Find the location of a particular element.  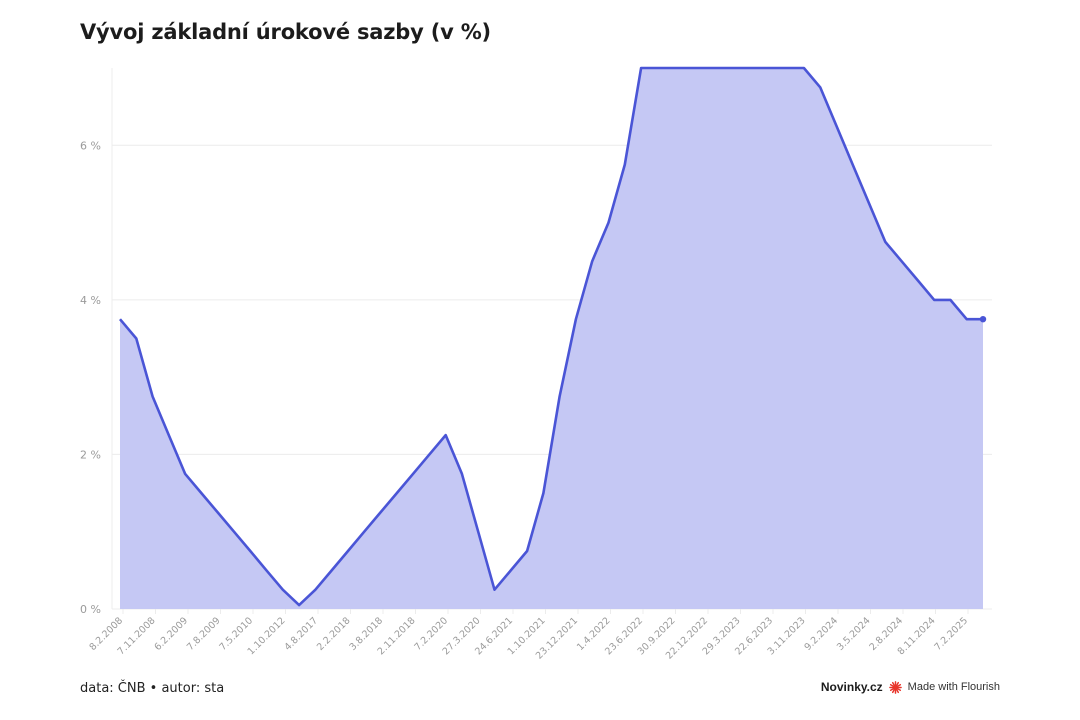

y-tick-label: 0 % is located at coordinates (90, 609).